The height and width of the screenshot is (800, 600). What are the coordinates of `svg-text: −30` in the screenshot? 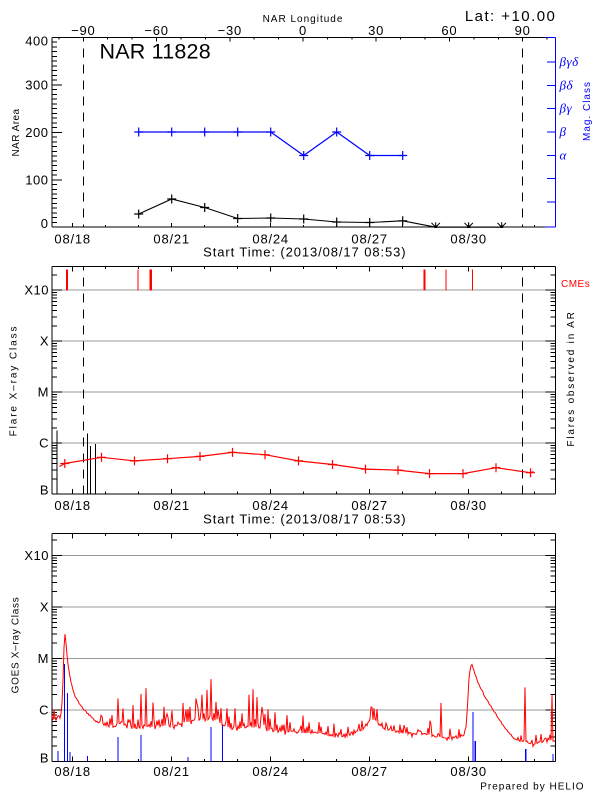 It's located at (230, 30).